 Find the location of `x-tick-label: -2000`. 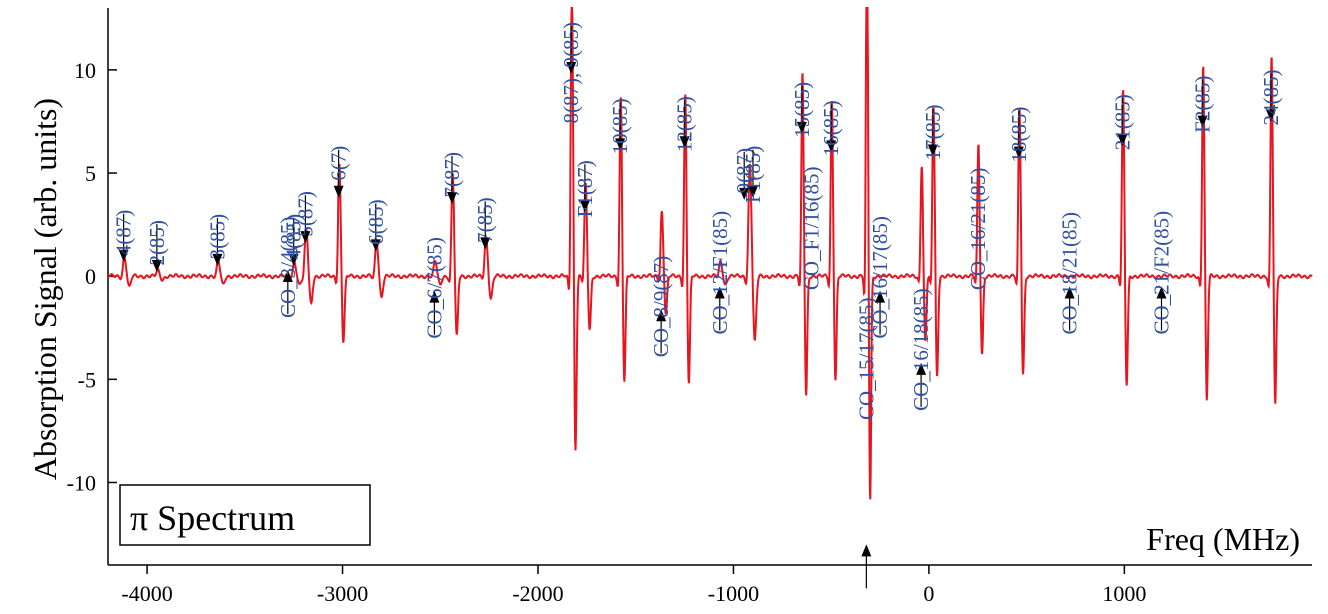

x-tick-label: -2000 is located at coordinates (537, 593).